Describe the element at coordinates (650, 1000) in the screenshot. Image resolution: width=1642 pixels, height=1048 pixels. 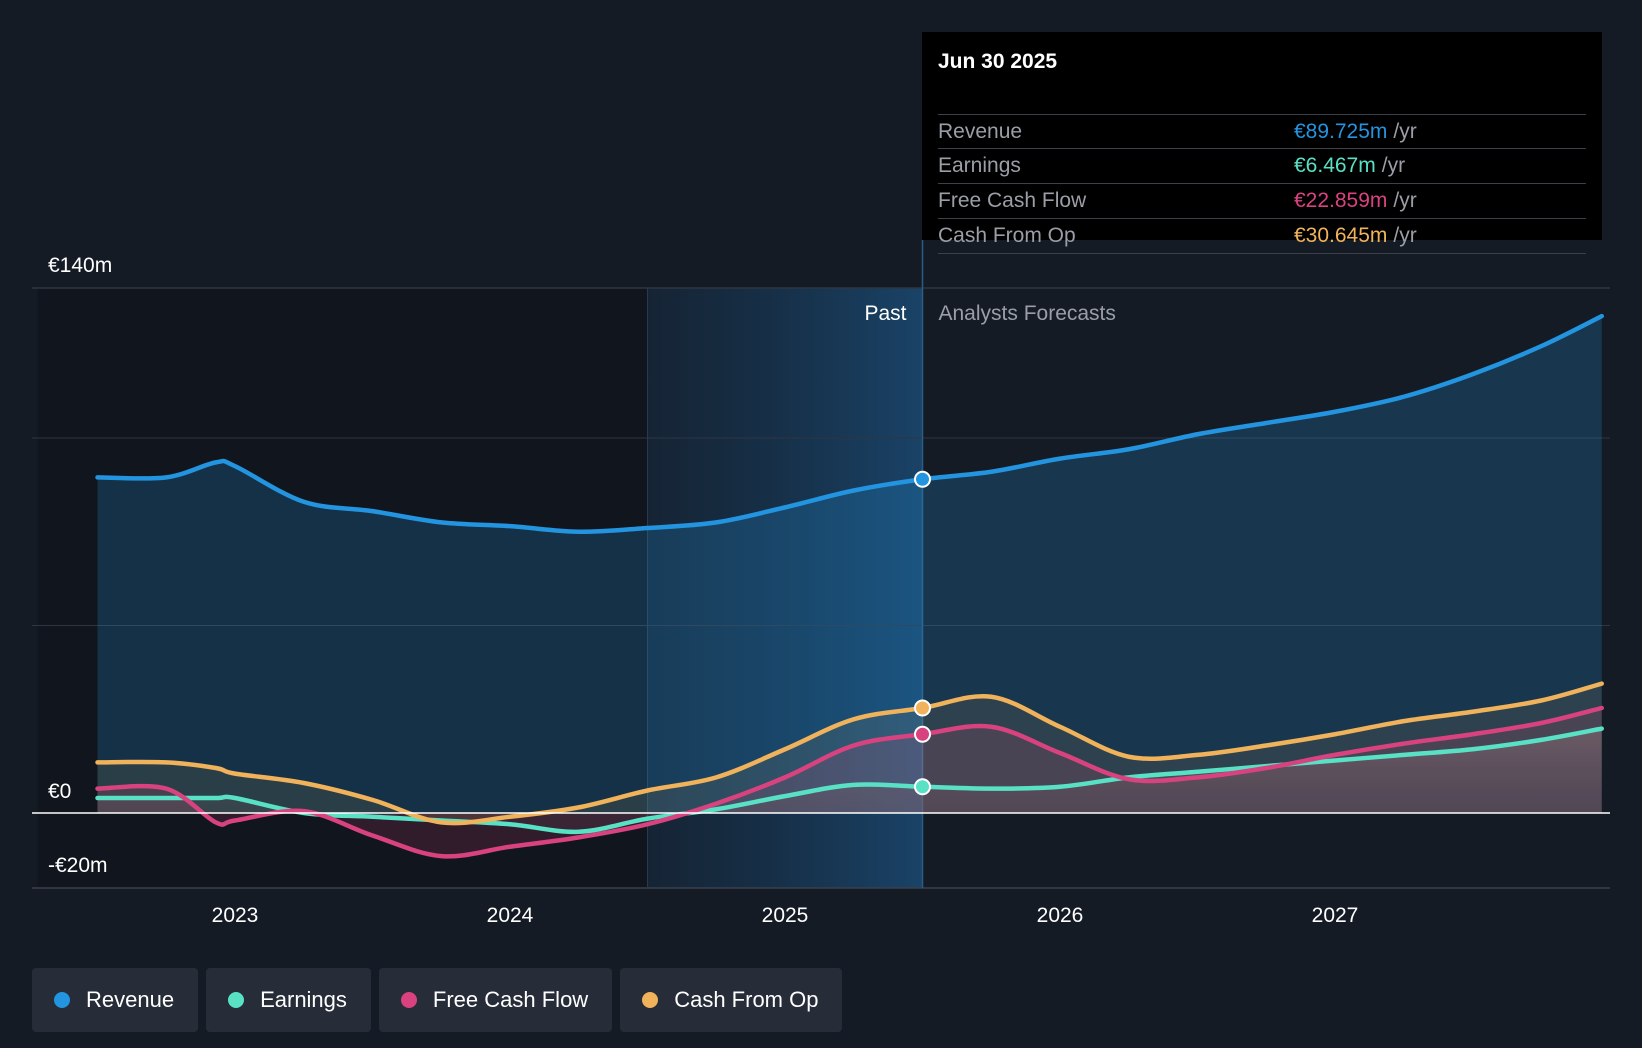
I see `cash-from-op-dot-icon` at that location.